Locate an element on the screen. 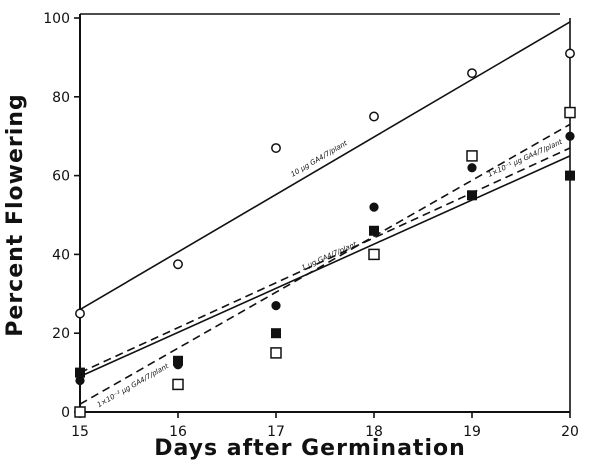  x-tick-label: 18 is located at coordinates (374, 432).